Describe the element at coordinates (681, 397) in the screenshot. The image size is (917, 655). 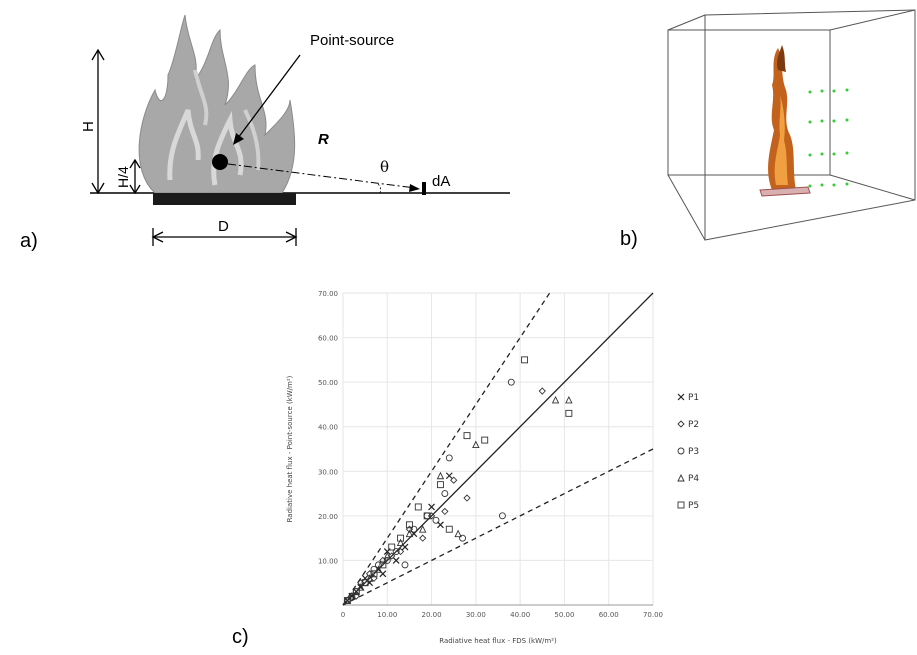
I see `legend-marker-p1` at that location.